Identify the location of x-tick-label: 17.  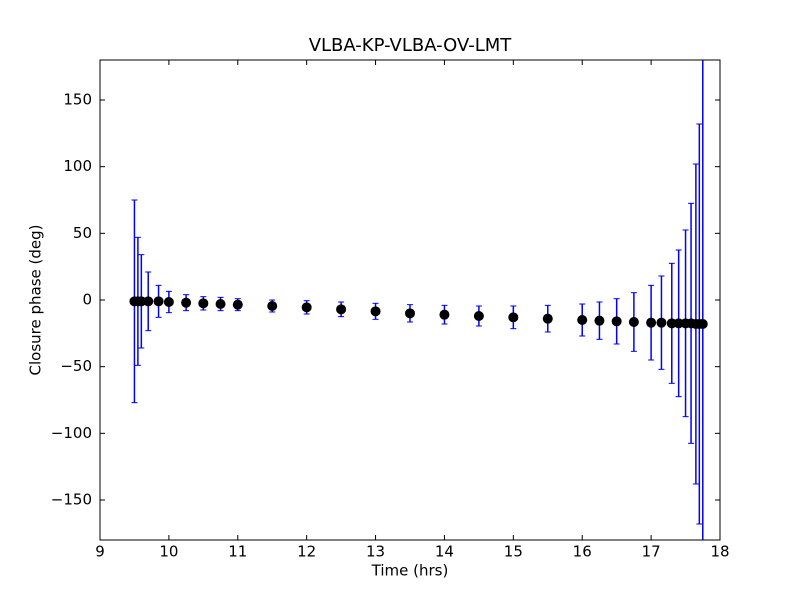
(651, 552).